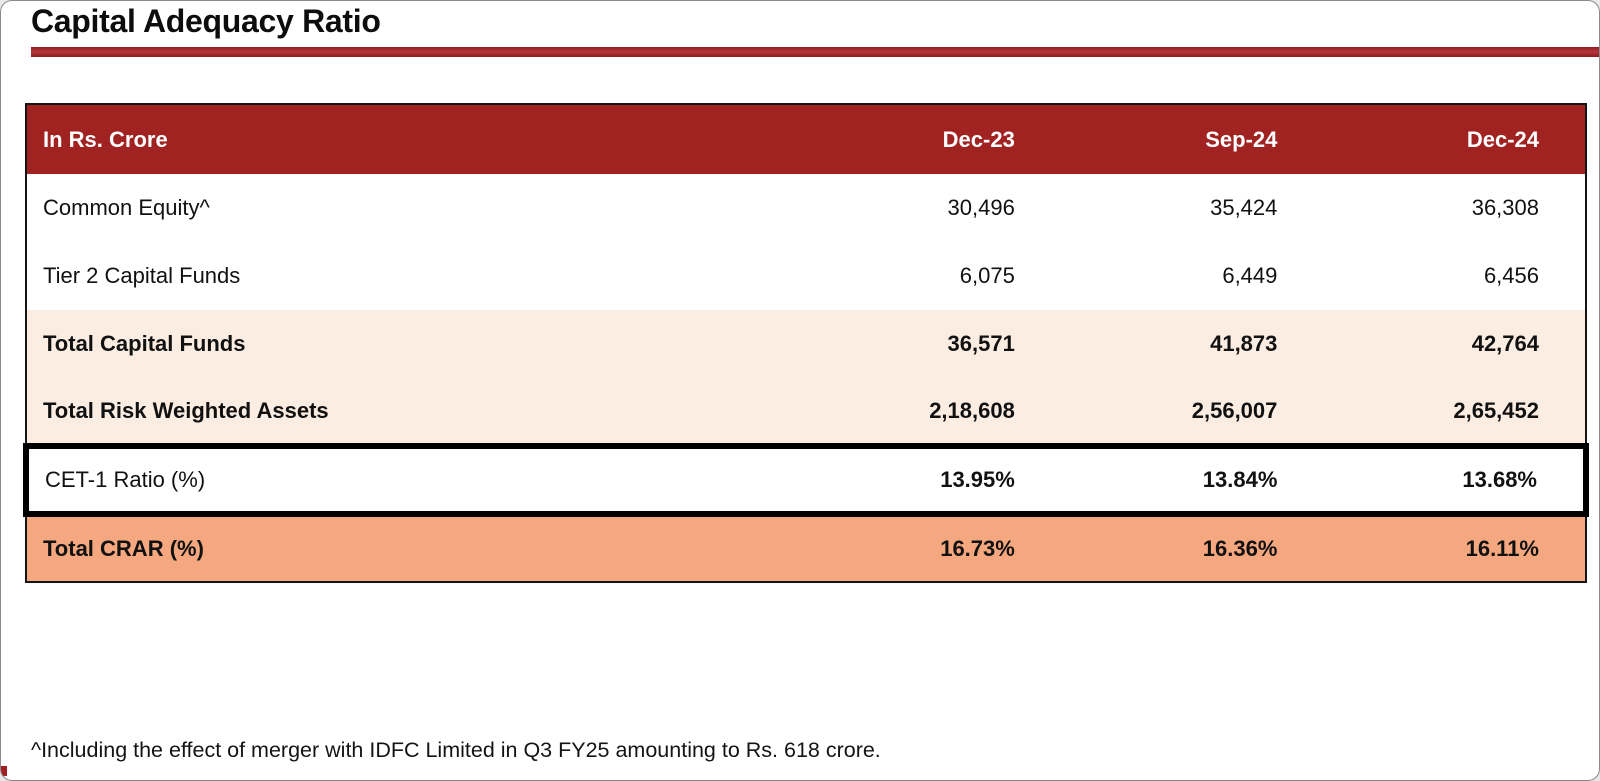 This screenshot has height=781, width=1600. I want to click on table-cell: 42,764, so click(1505, 343).